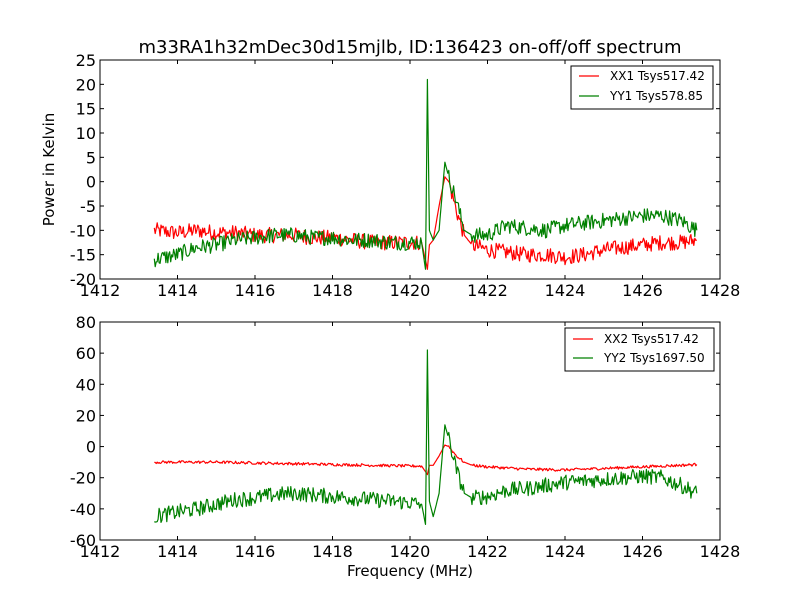  Describe the element at coordinates (656, 96) in the screenshot. I see `top-legend-label-yy1: YY1 Tsys578.85` at that location.